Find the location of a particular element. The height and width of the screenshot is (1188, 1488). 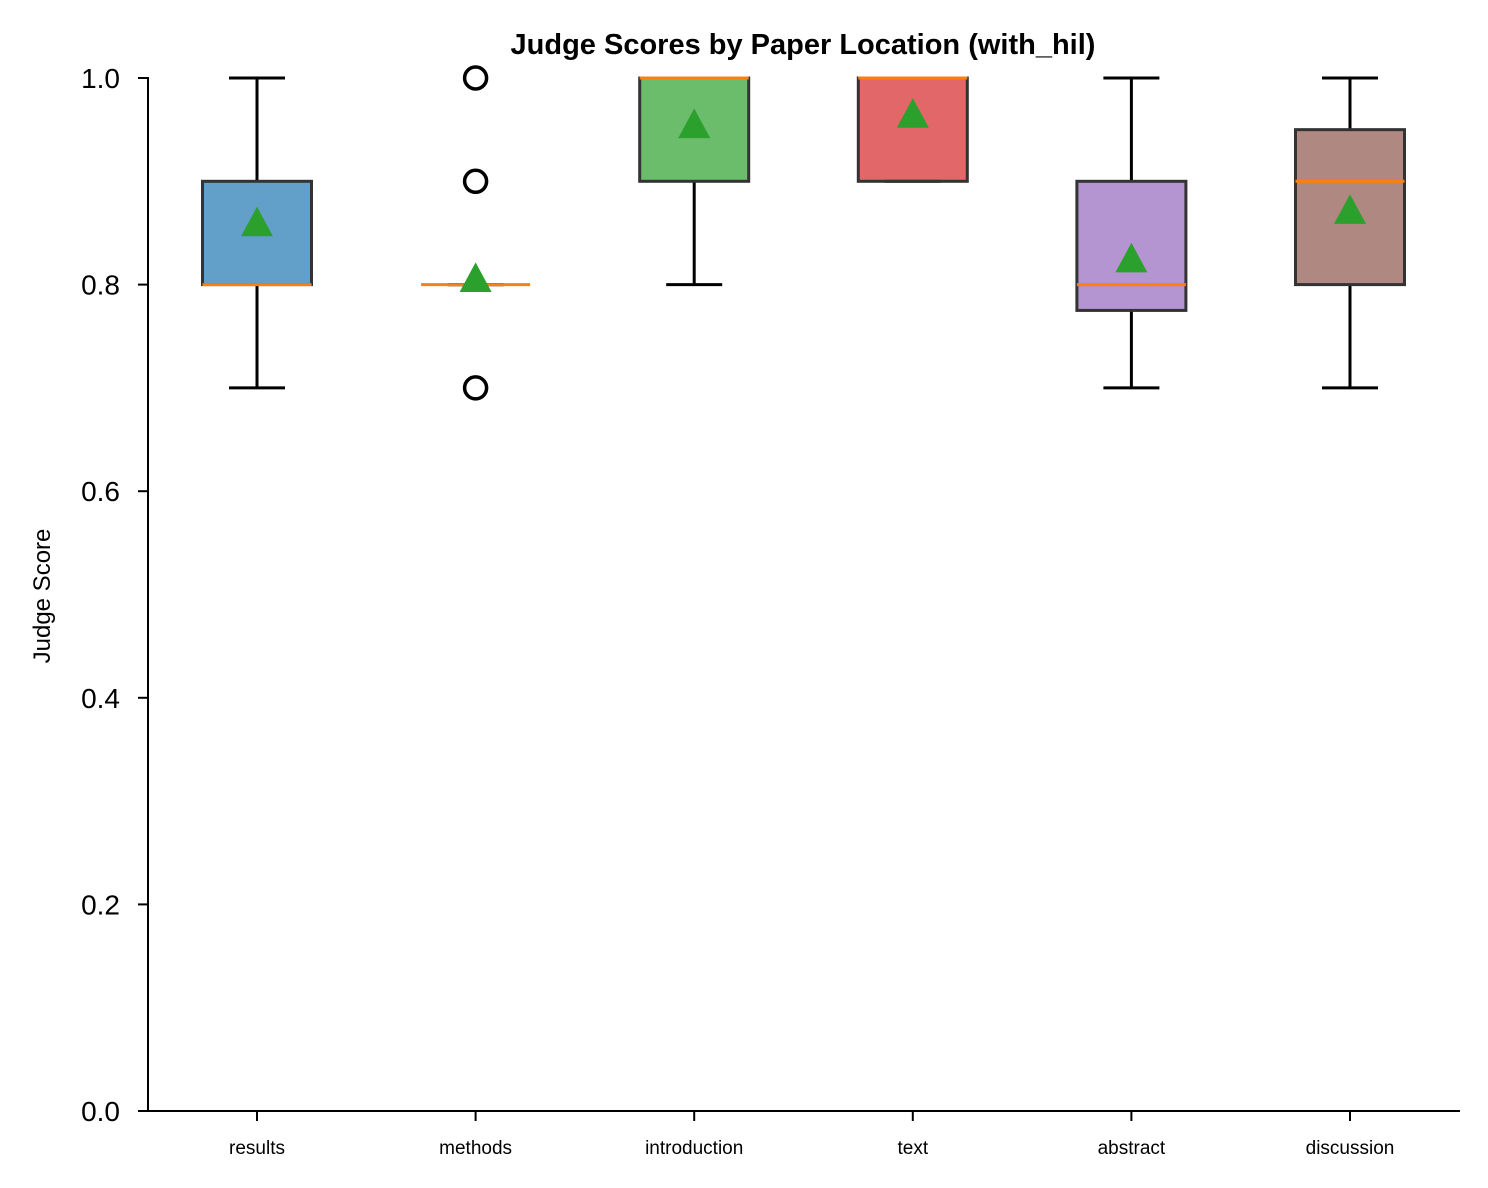

x-tick-label-discussion: discussion is located at coordinates (1350, 1148).